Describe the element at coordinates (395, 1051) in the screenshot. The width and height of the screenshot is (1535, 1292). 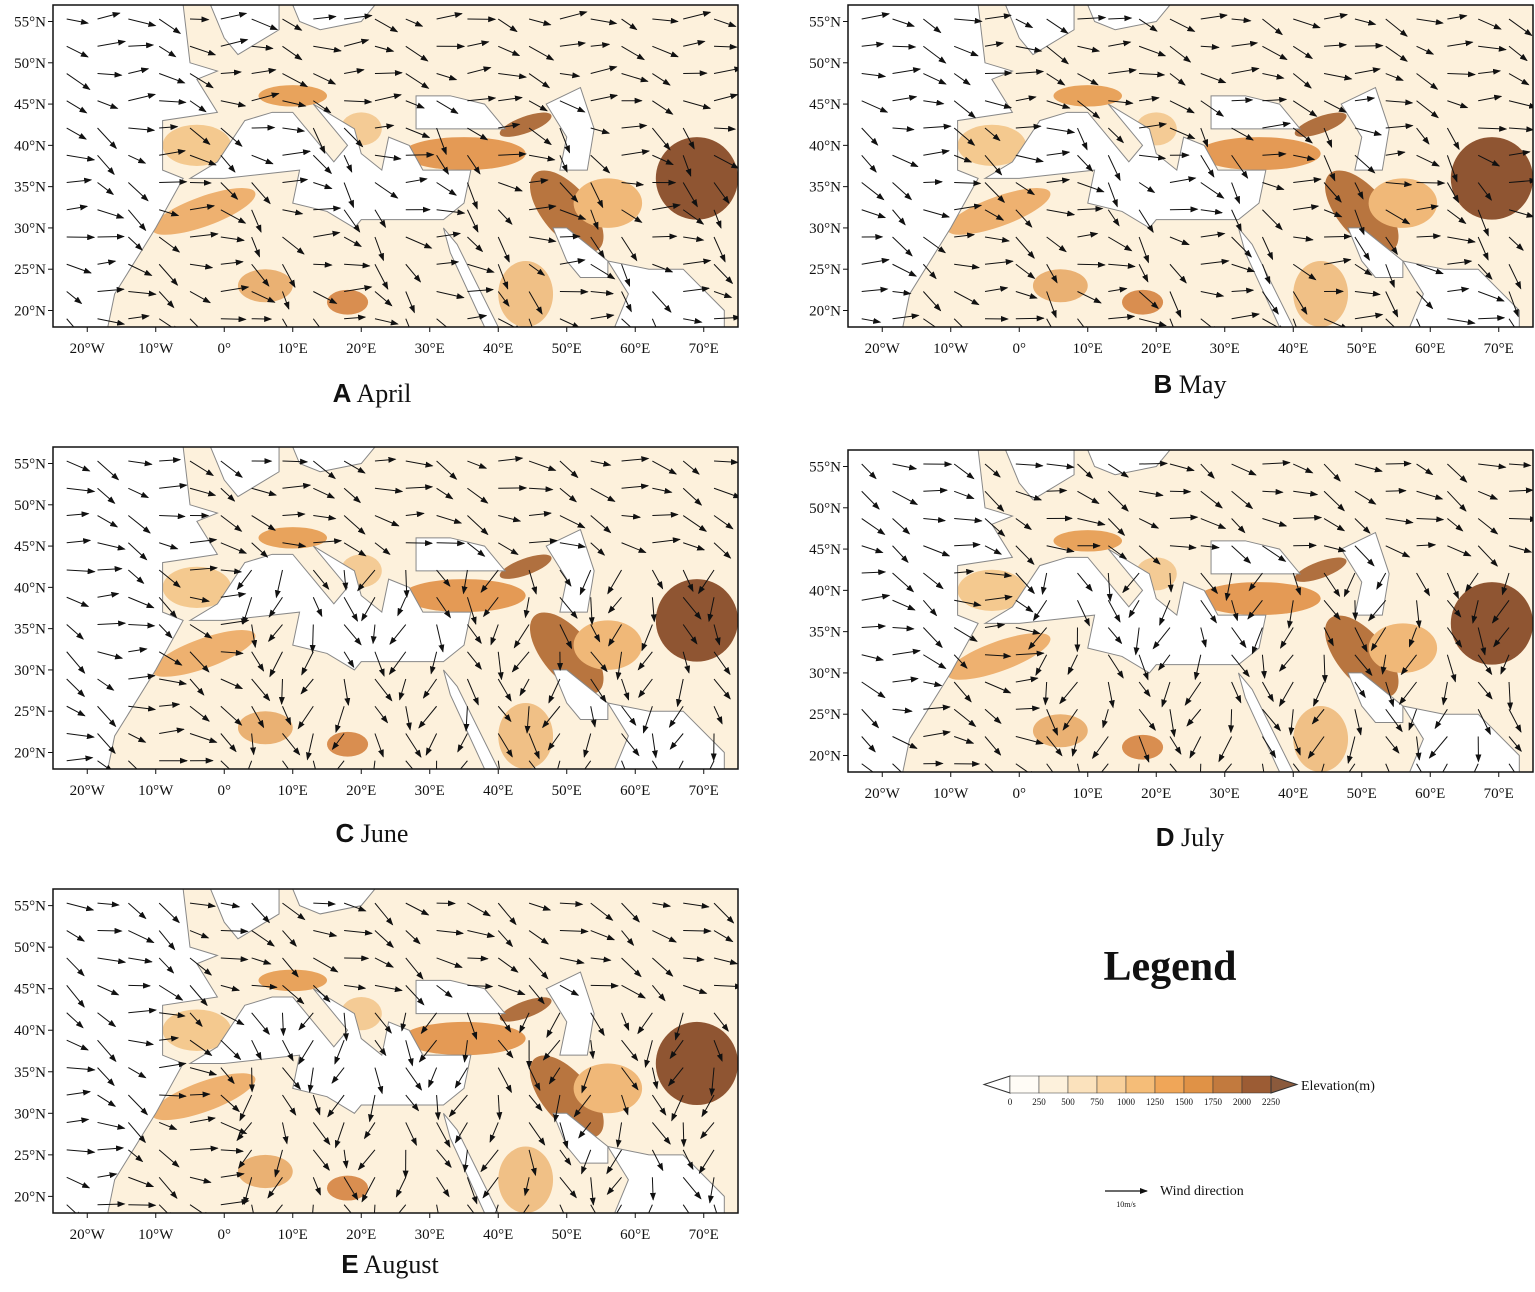
I see `map-panel` at that location.